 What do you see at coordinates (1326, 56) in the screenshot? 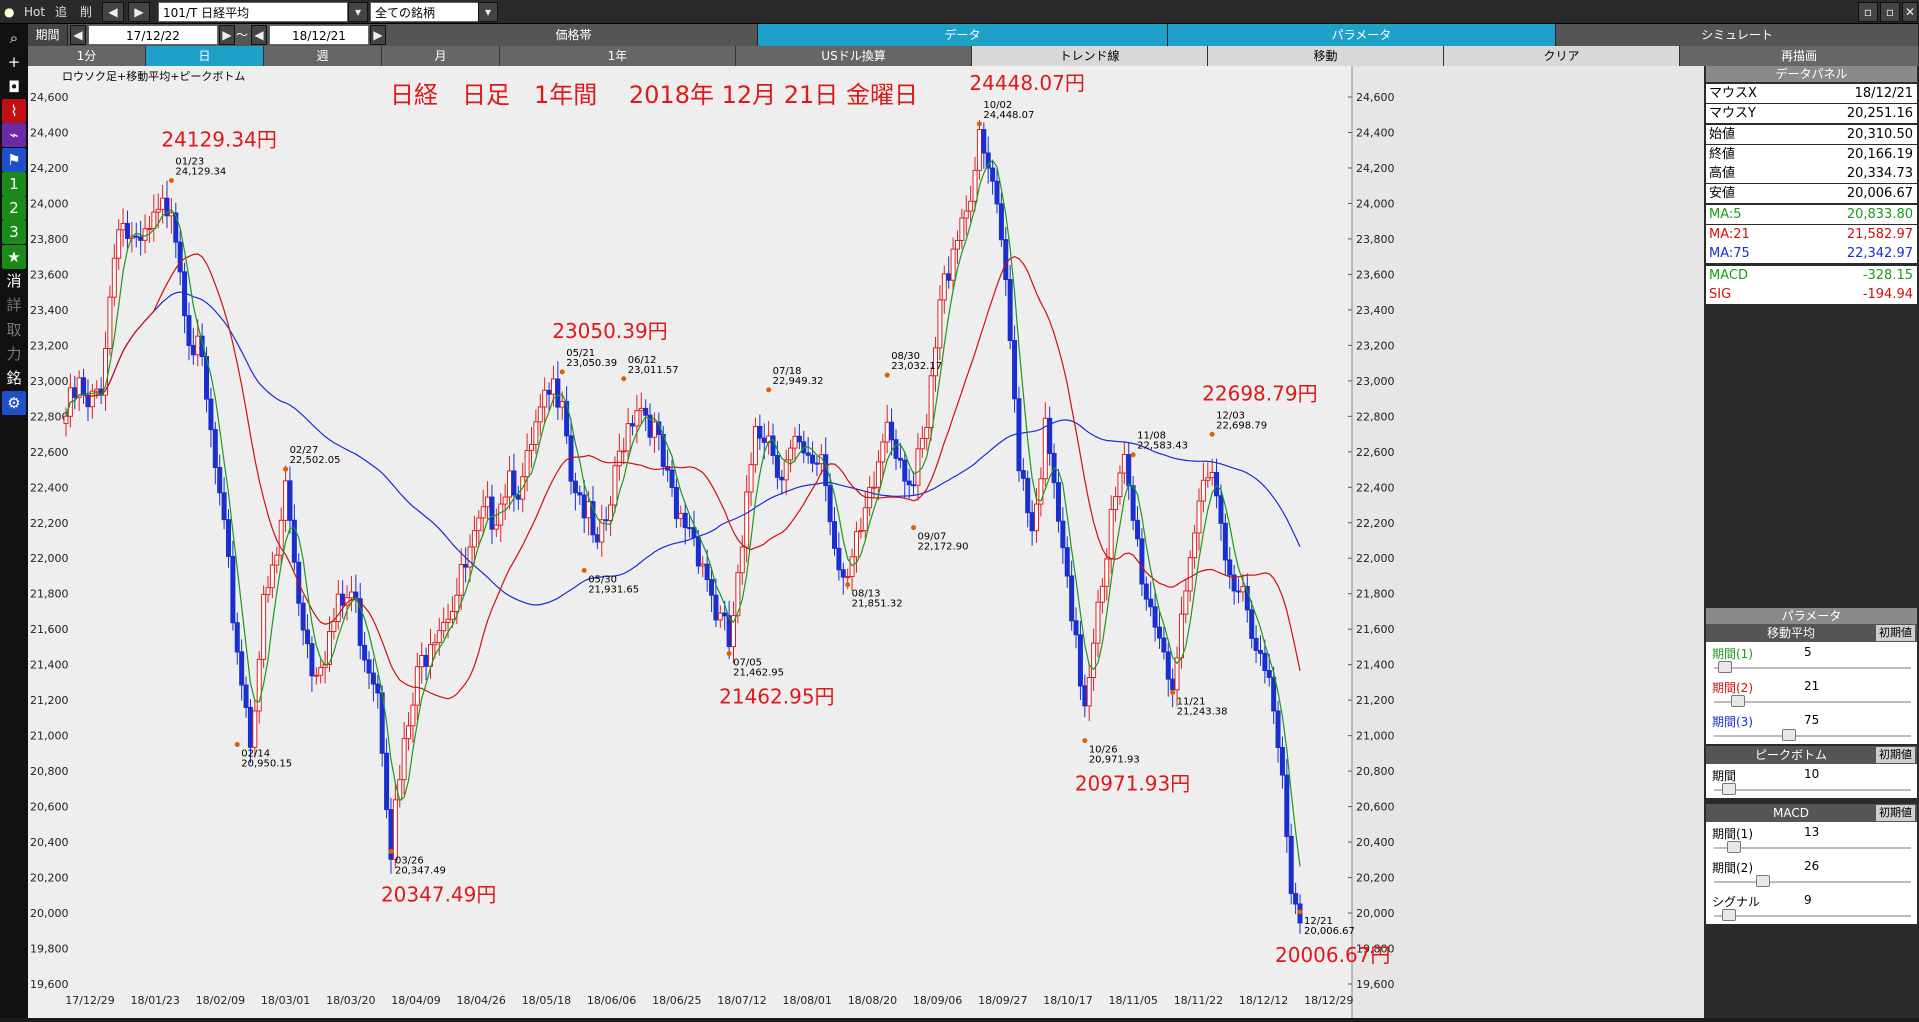
I see `move-button: 移動` at bounding box center [1326, 56].